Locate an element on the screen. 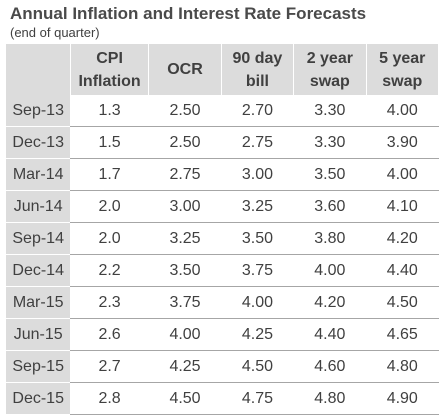  table-row: Jun-14 2.0 3.00 3.25 3.60 4.10 is located at coordinates (222, 206).